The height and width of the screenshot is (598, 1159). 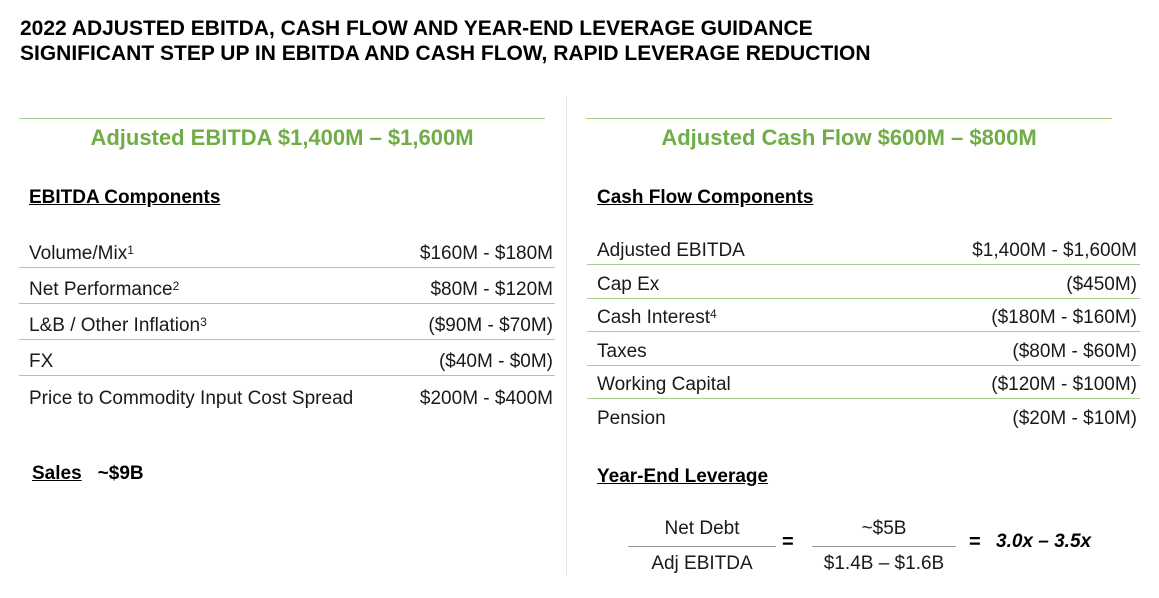 What do you see at coordinates (628, 284) in the screenshot?
I see `row-label: Cap Ex` at bounding box center [628, 284].